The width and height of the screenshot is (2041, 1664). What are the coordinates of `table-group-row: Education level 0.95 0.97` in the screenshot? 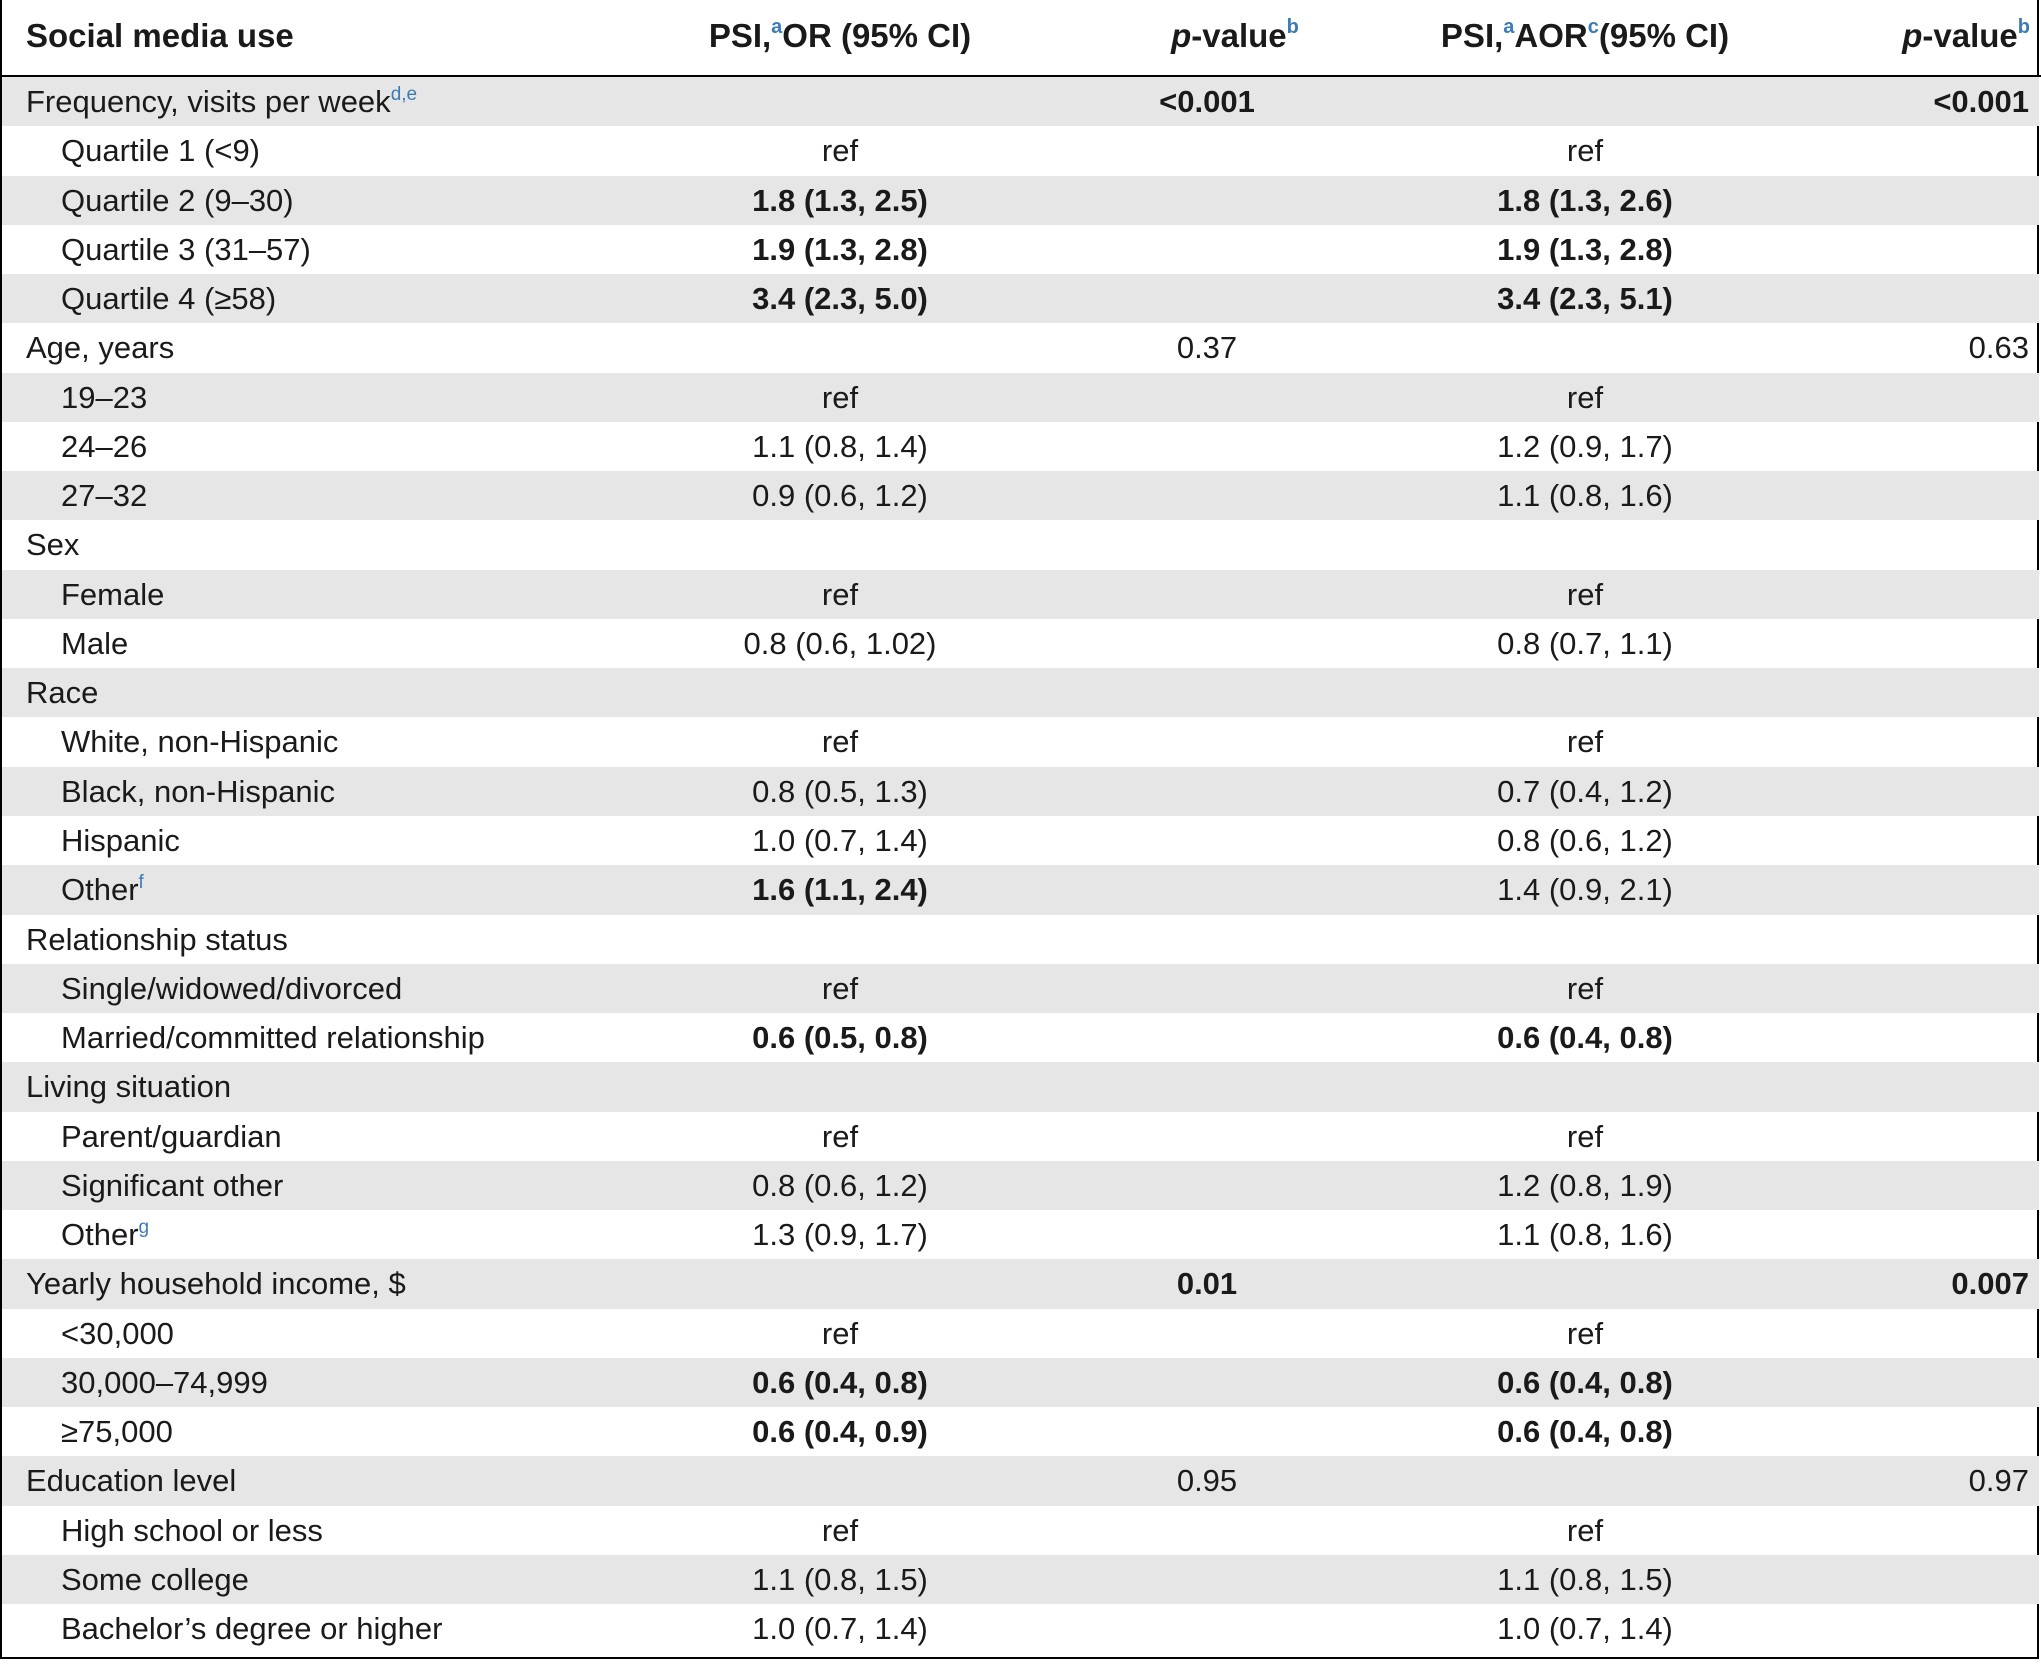 It's located at (1020, 1481).